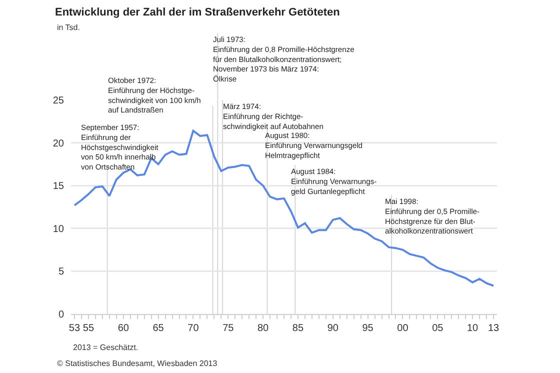  Describe the element at coordinates (494, 328) in the screenshot. I see `x-tick-label: 13` at that location.